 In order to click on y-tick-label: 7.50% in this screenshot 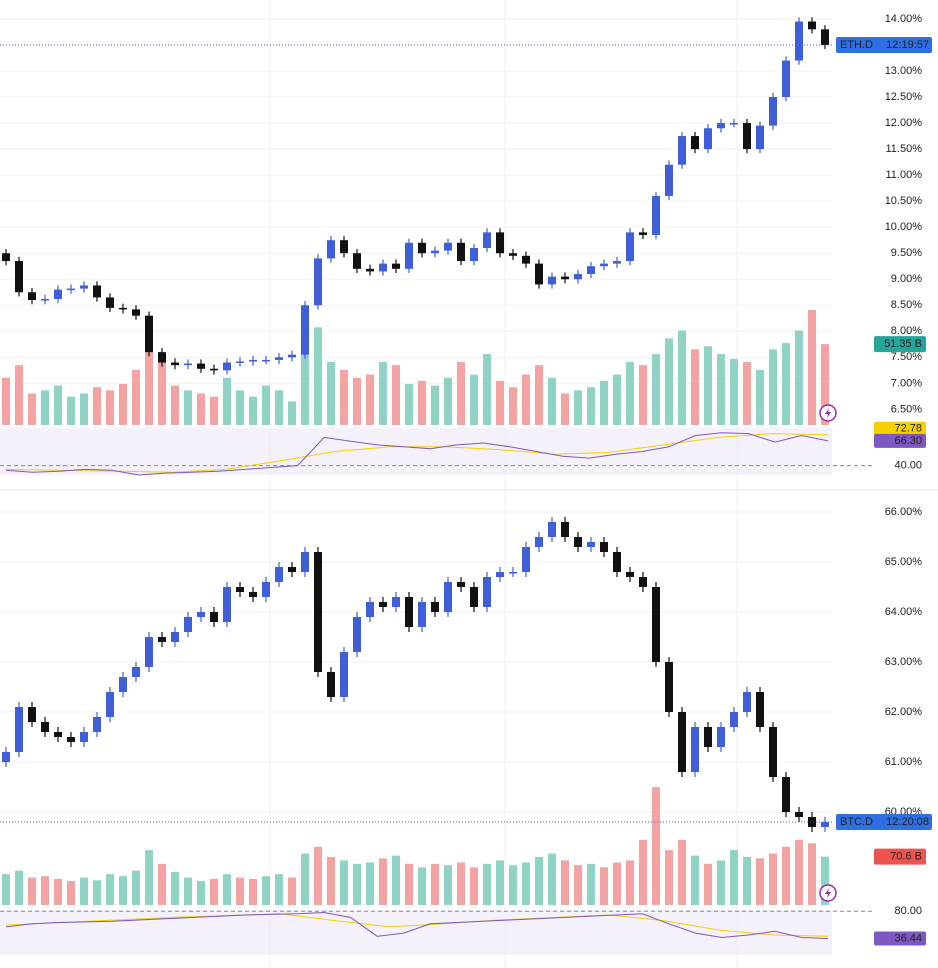, I will do `click(906, 357)`.